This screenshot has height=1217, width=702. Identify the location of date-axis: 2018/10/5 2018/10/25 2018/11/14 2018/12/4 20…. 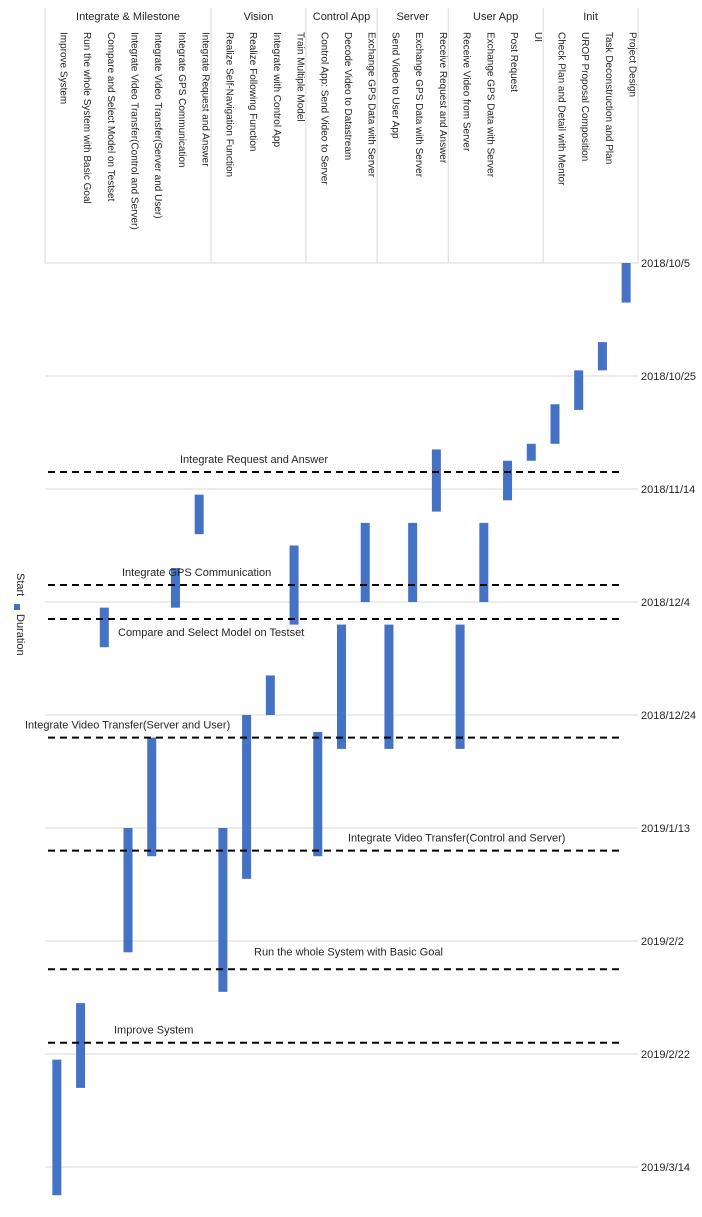
(668, 716).